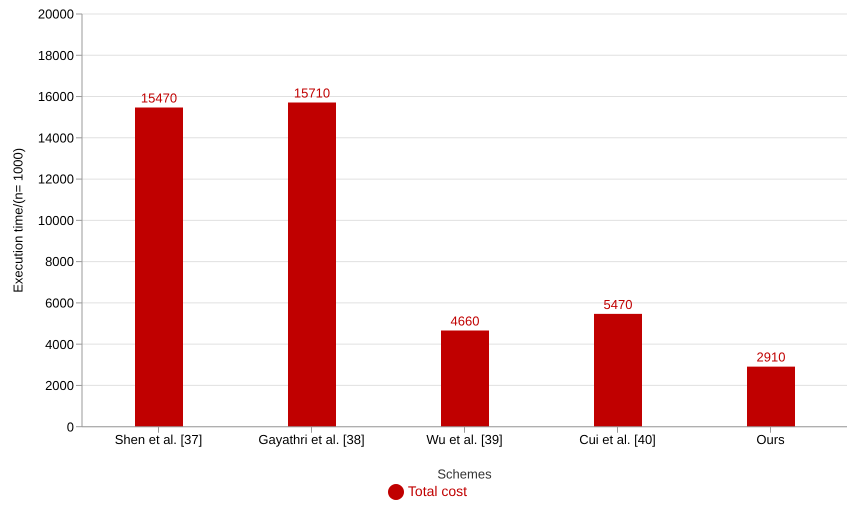 Image resolution: width=859 pixels, height=508 pixels. Describe the element at coordinates (56, 220) in the screenshot. I see `y-tick-label: 10000` at that location.